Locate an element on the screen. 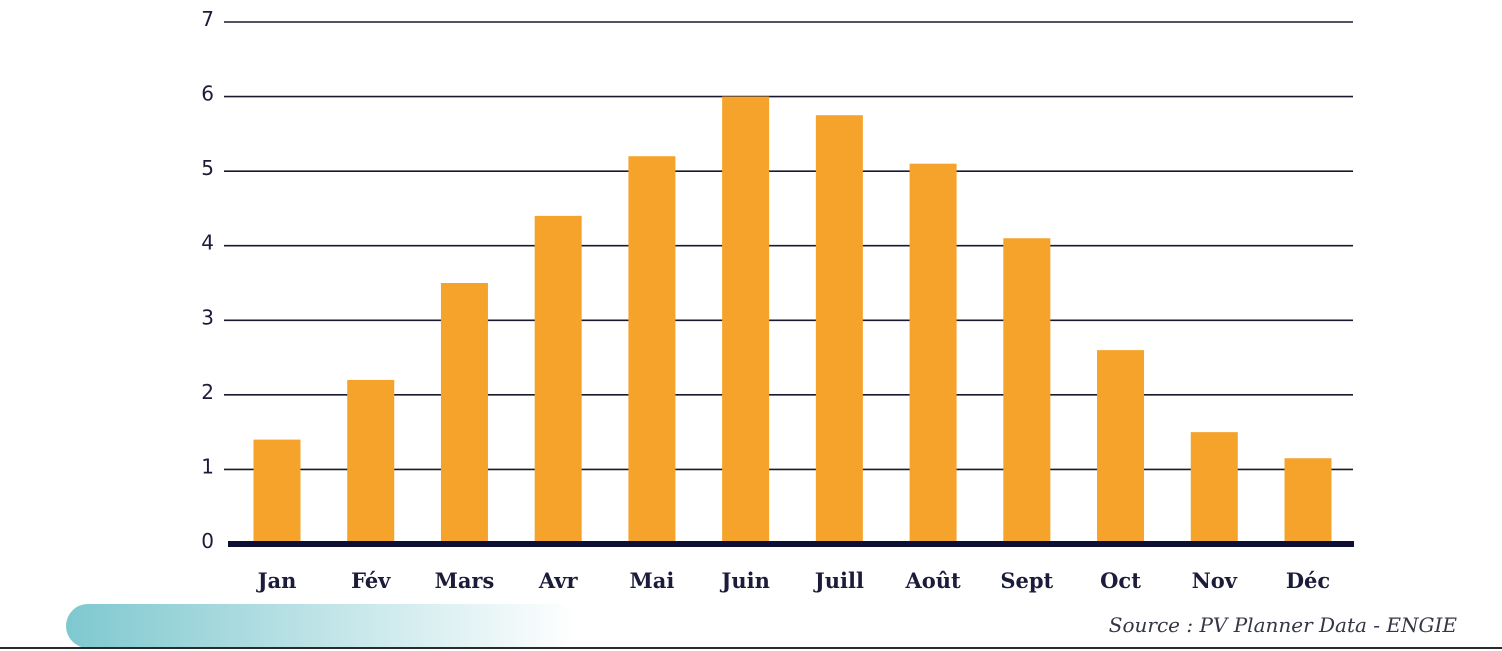 The width and height of the screenshot is (1502, 651). x-tick-label: Mars is located at coordinates (465, 580).